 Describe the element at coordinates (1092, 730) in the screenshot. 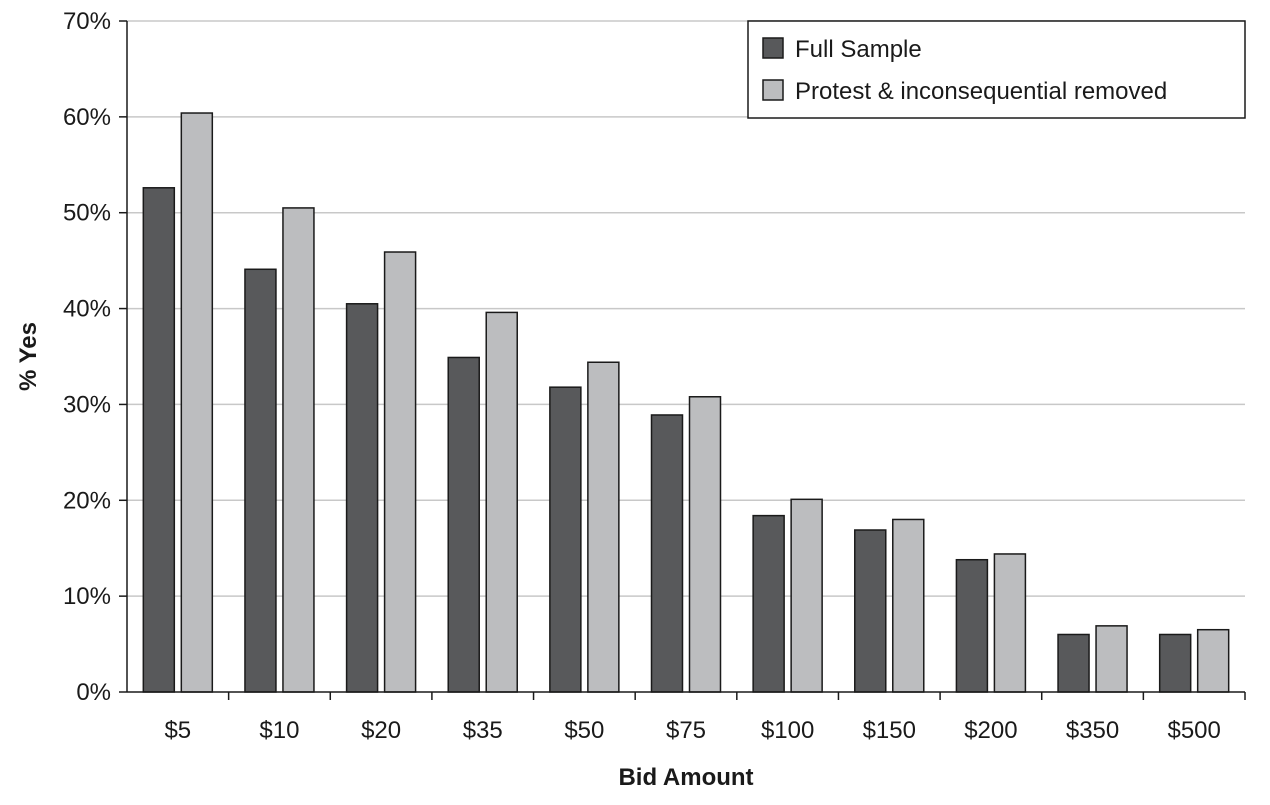

I see `x-tick-label: $350` at that location.